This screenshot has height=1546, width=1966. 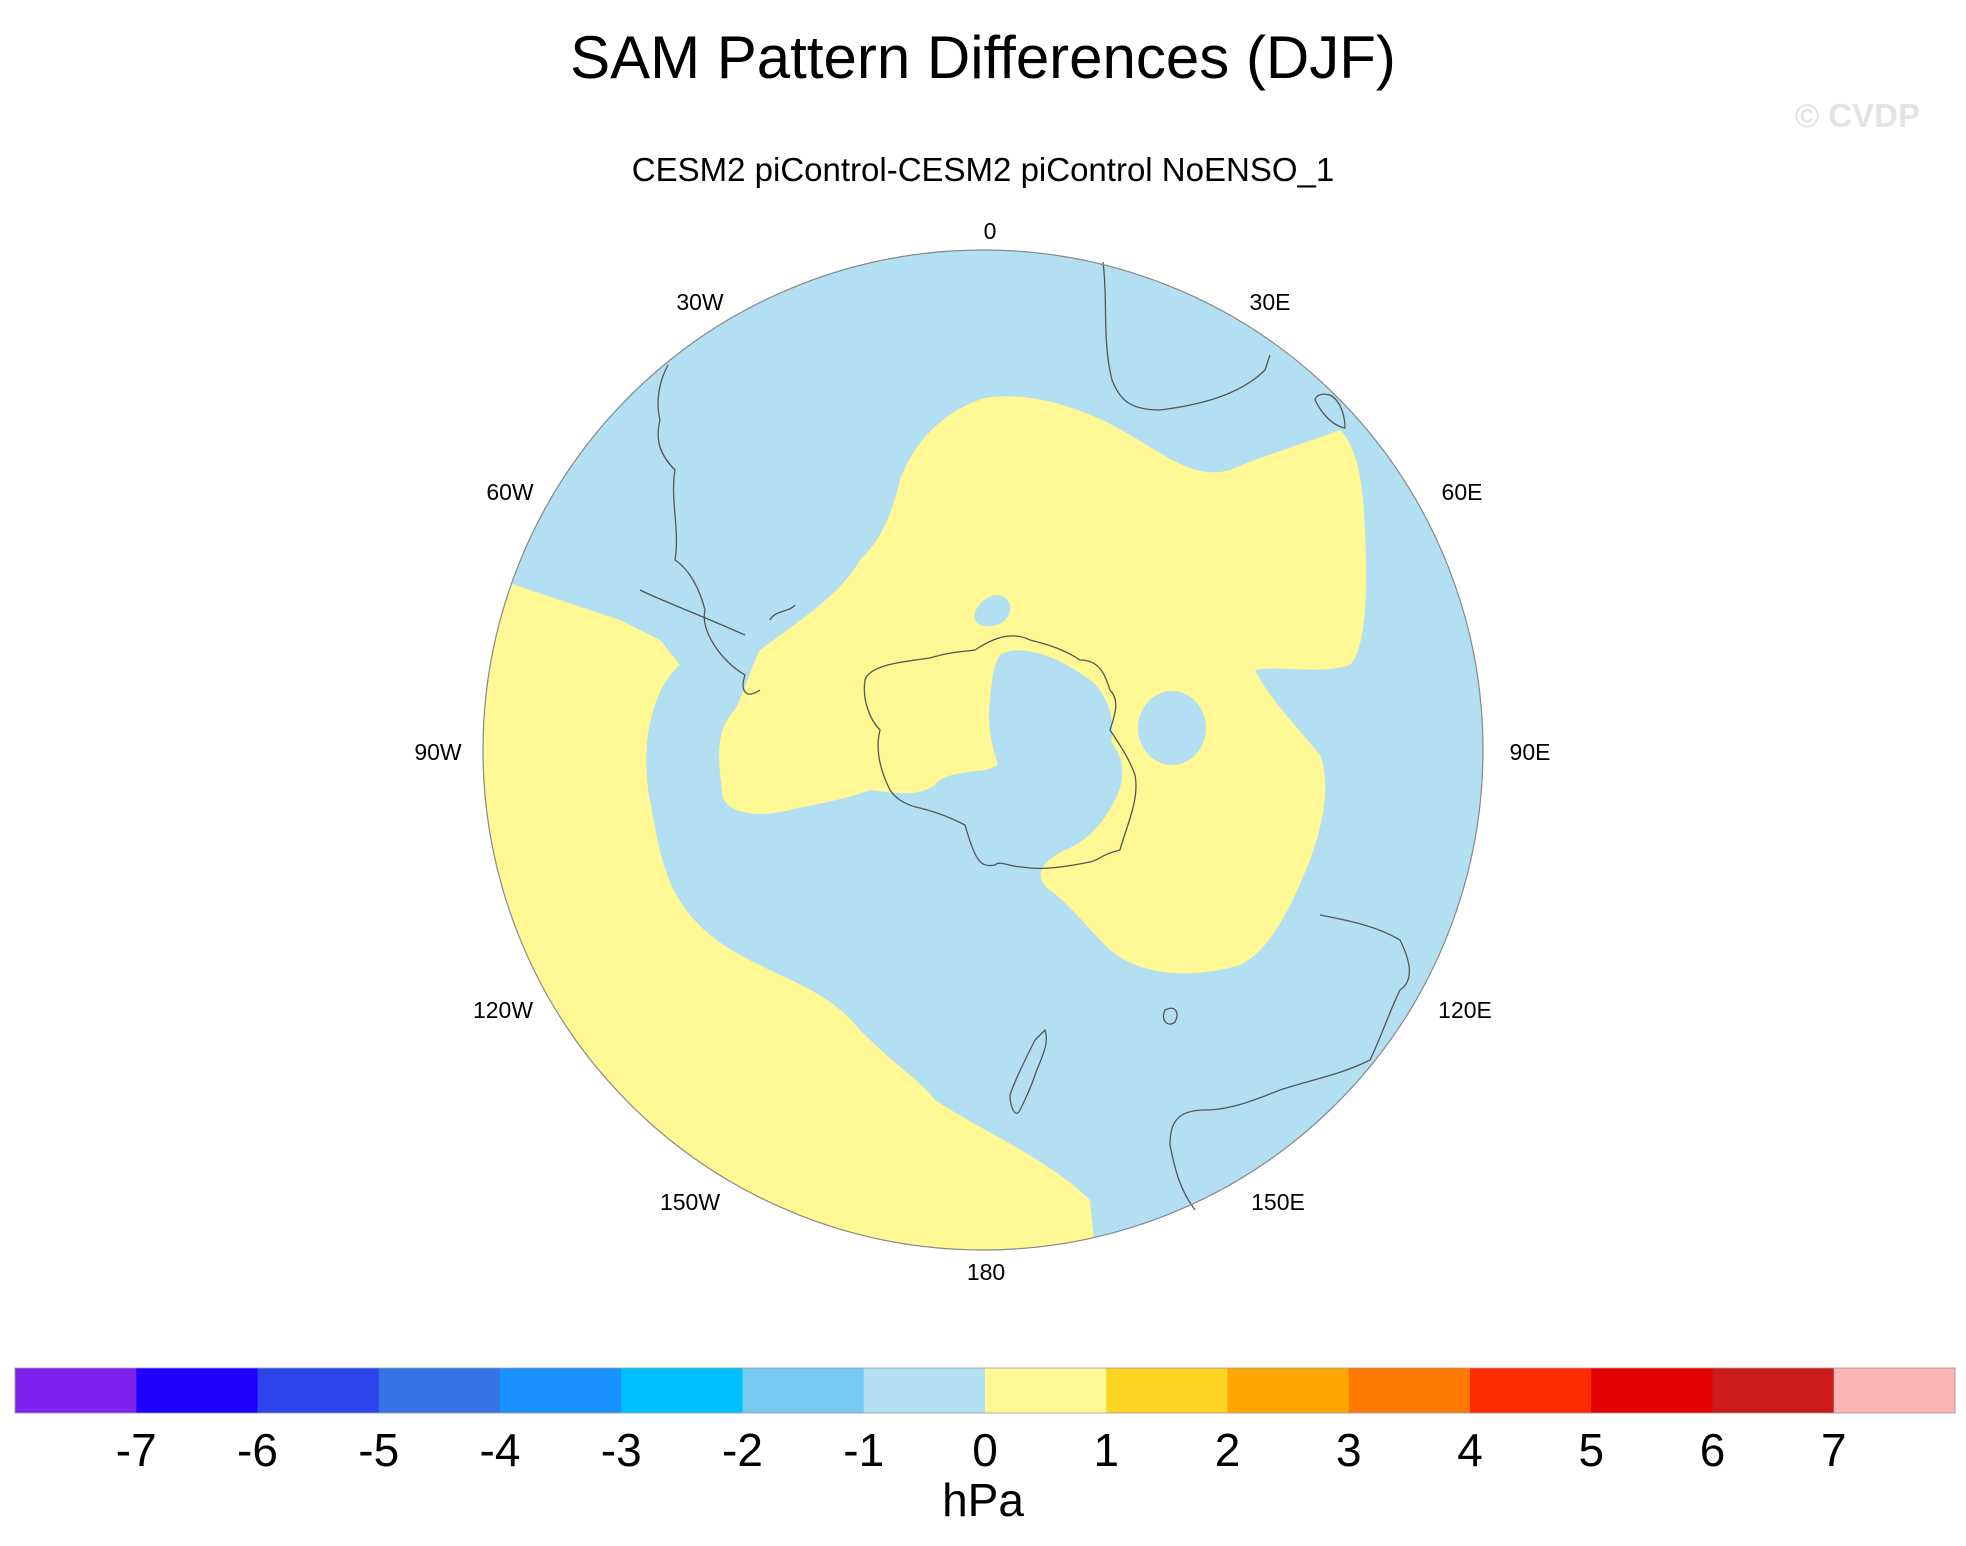 I want to click on colorbar-tick-label: -1, so click(x=863, y=1450).